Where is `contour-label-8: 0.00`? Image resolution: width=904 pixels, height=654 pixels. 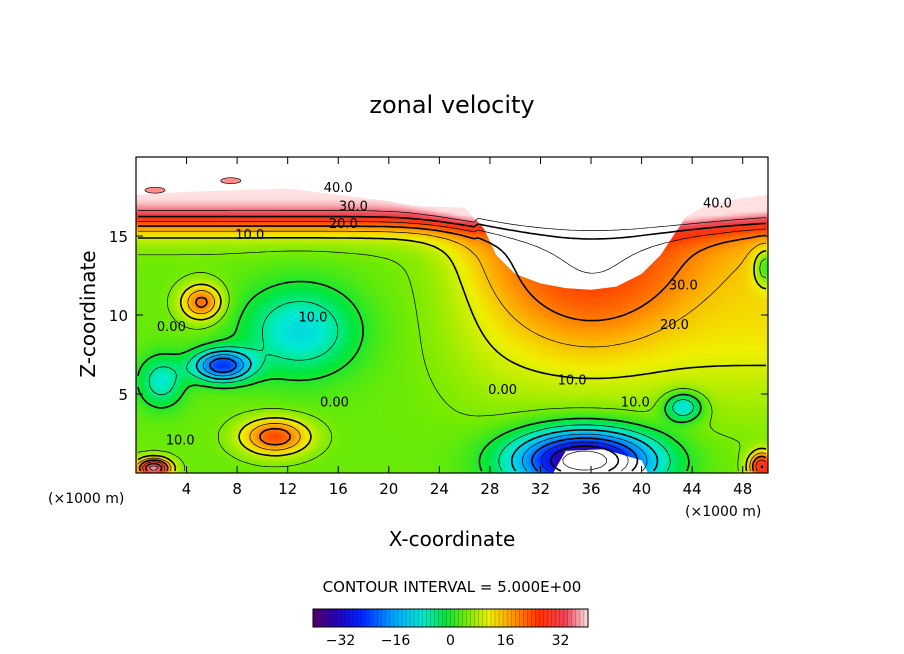
contour-label-8: 0.00 is located at coordinates (171, 327).